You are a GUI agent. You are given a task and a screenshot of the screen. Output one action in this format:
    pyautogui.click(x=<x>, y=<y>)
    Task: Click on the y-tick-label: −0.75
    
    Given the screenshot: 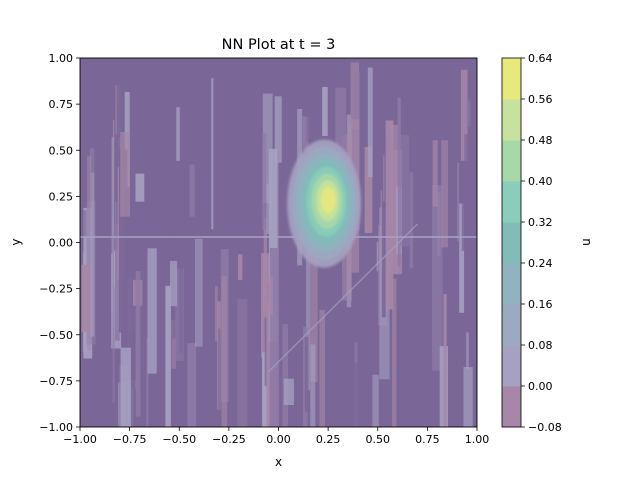 What is the action you would take?
    pyautogui.click(x=56, y=381)
    